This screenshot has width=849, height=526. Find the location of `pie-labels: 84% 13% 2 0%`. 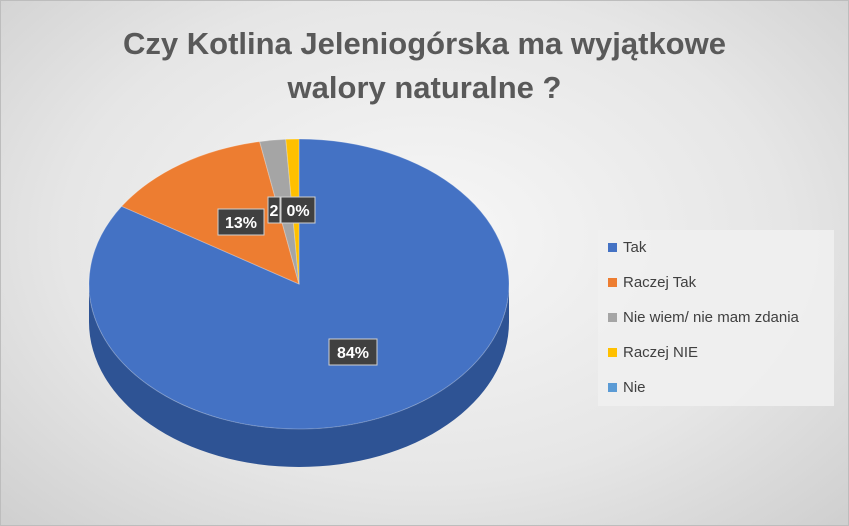

pie-labels: 84% 13% 2 0% is located at coordinates (297, 281).